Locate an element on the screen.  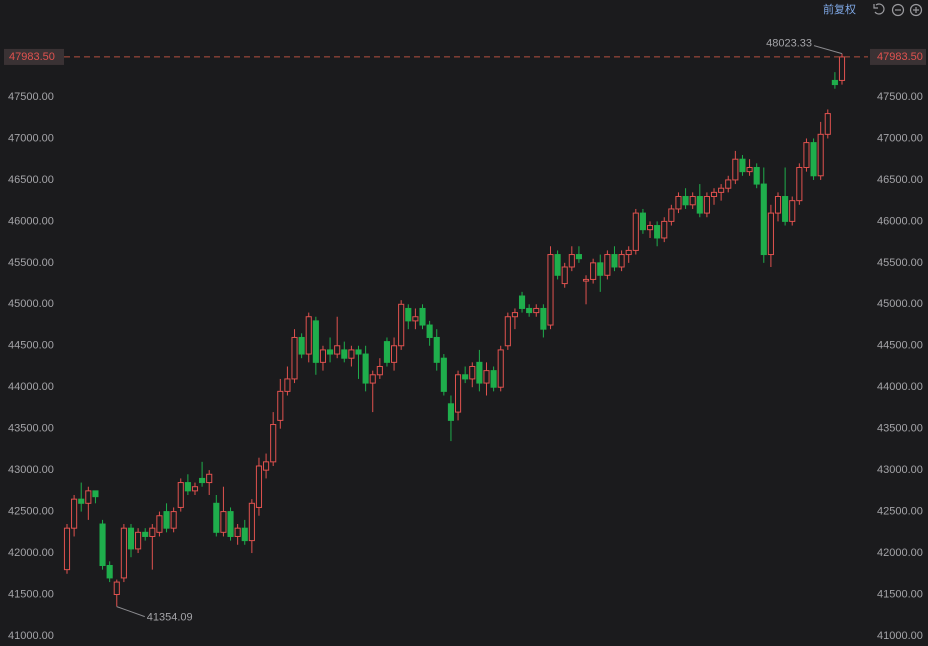
y-tick-label: 45500.00 is located at coordinates (31, 263).